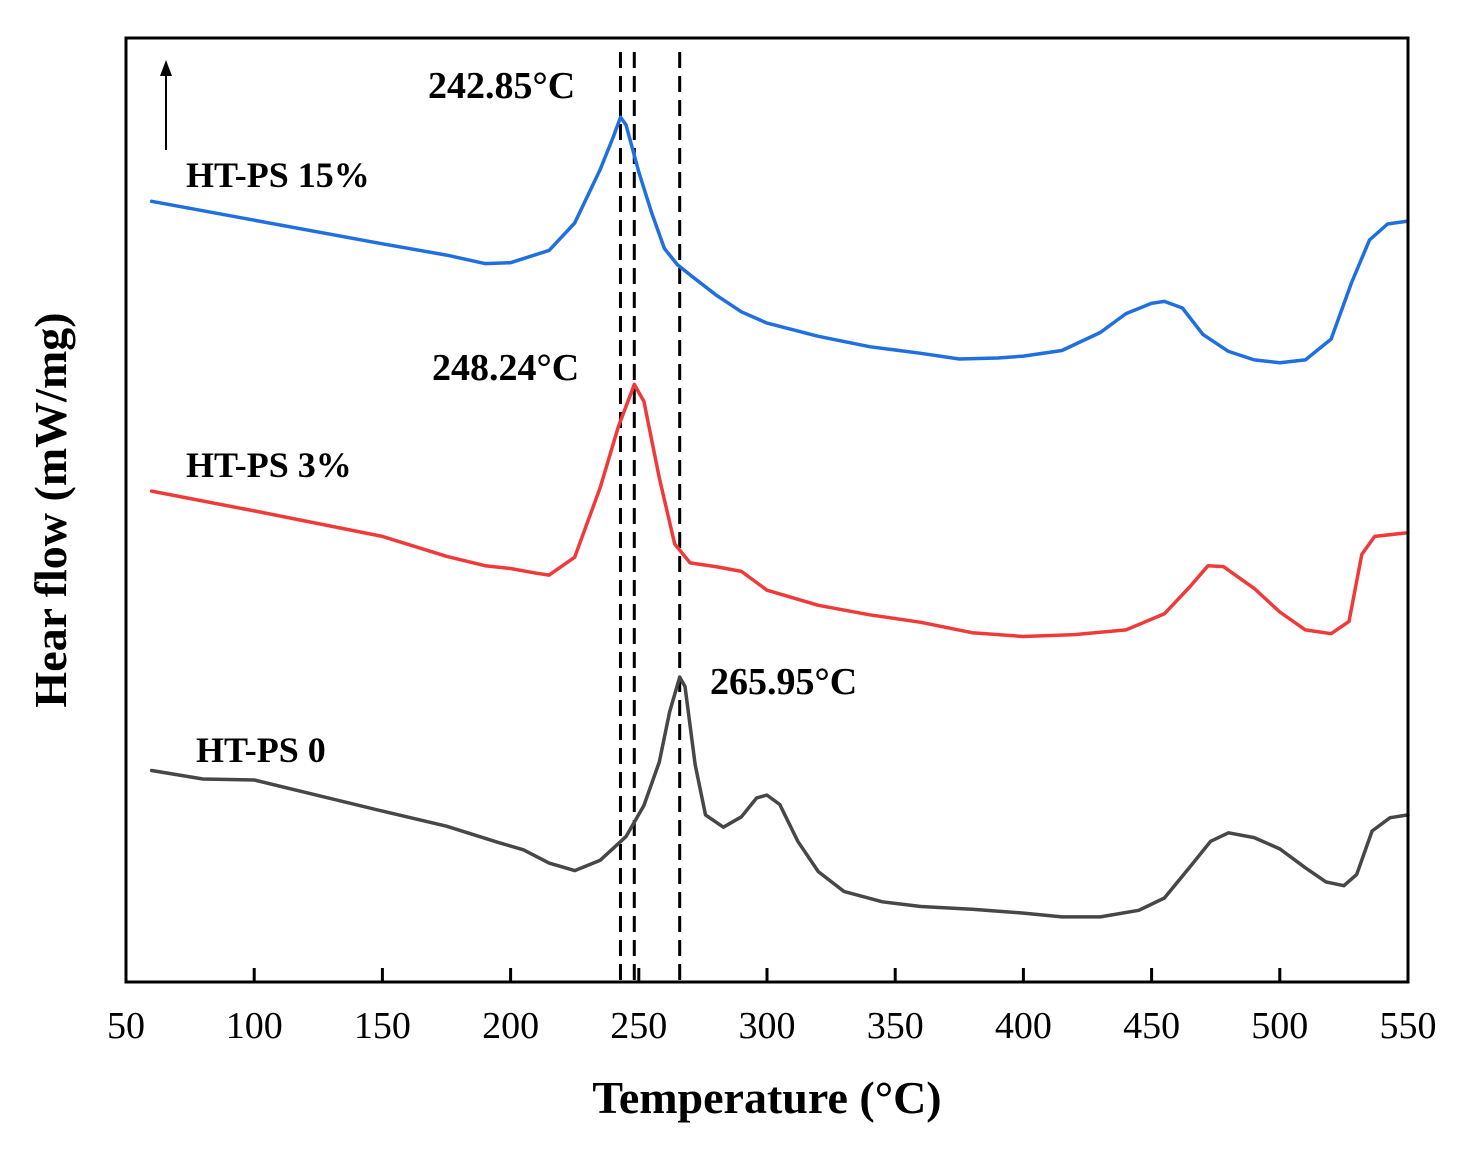 This screenshot has height=1152, width=1467. I want to click on x-axis-title: Temperature (°C), so click(766, 1097).